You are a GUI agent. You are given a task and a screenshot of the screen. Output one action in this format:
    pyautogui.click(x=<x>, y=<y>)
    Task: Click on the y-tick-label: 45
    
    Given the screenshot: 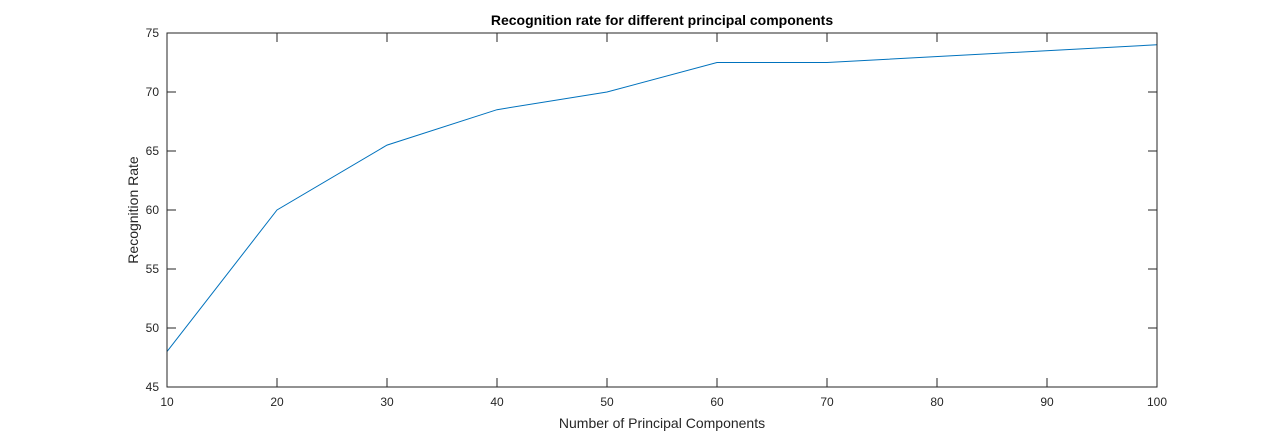 What is the action you would take?
    pyautogui.click(x=153, y=387)
    